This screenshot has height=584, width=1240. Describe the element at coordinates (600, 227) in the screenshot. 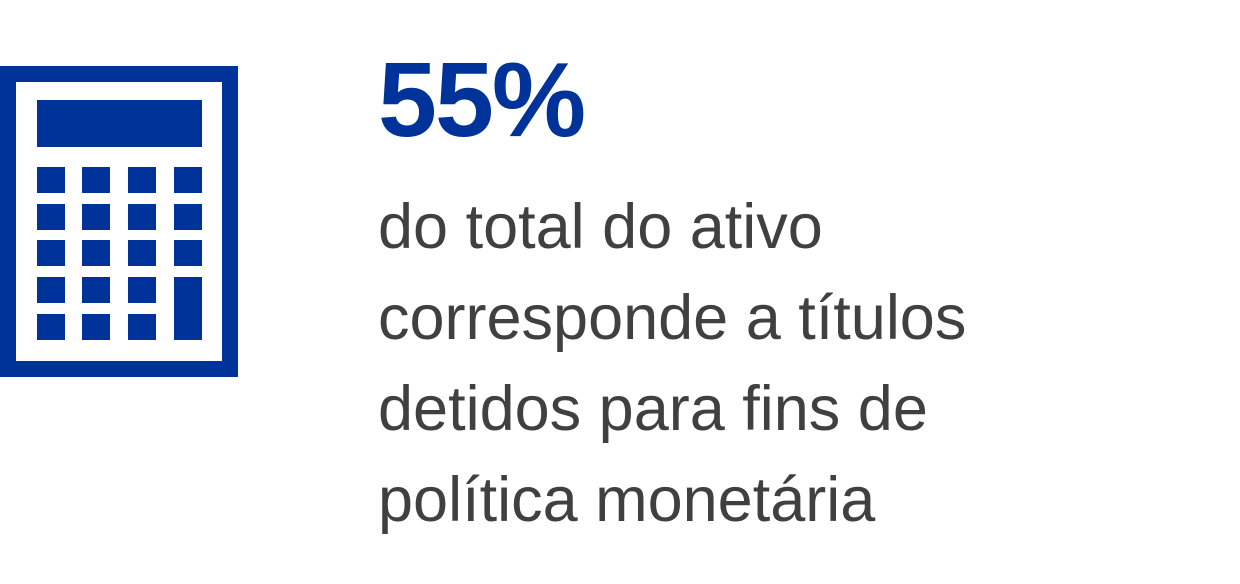

I see `description-line: do total do ativo` at that location.